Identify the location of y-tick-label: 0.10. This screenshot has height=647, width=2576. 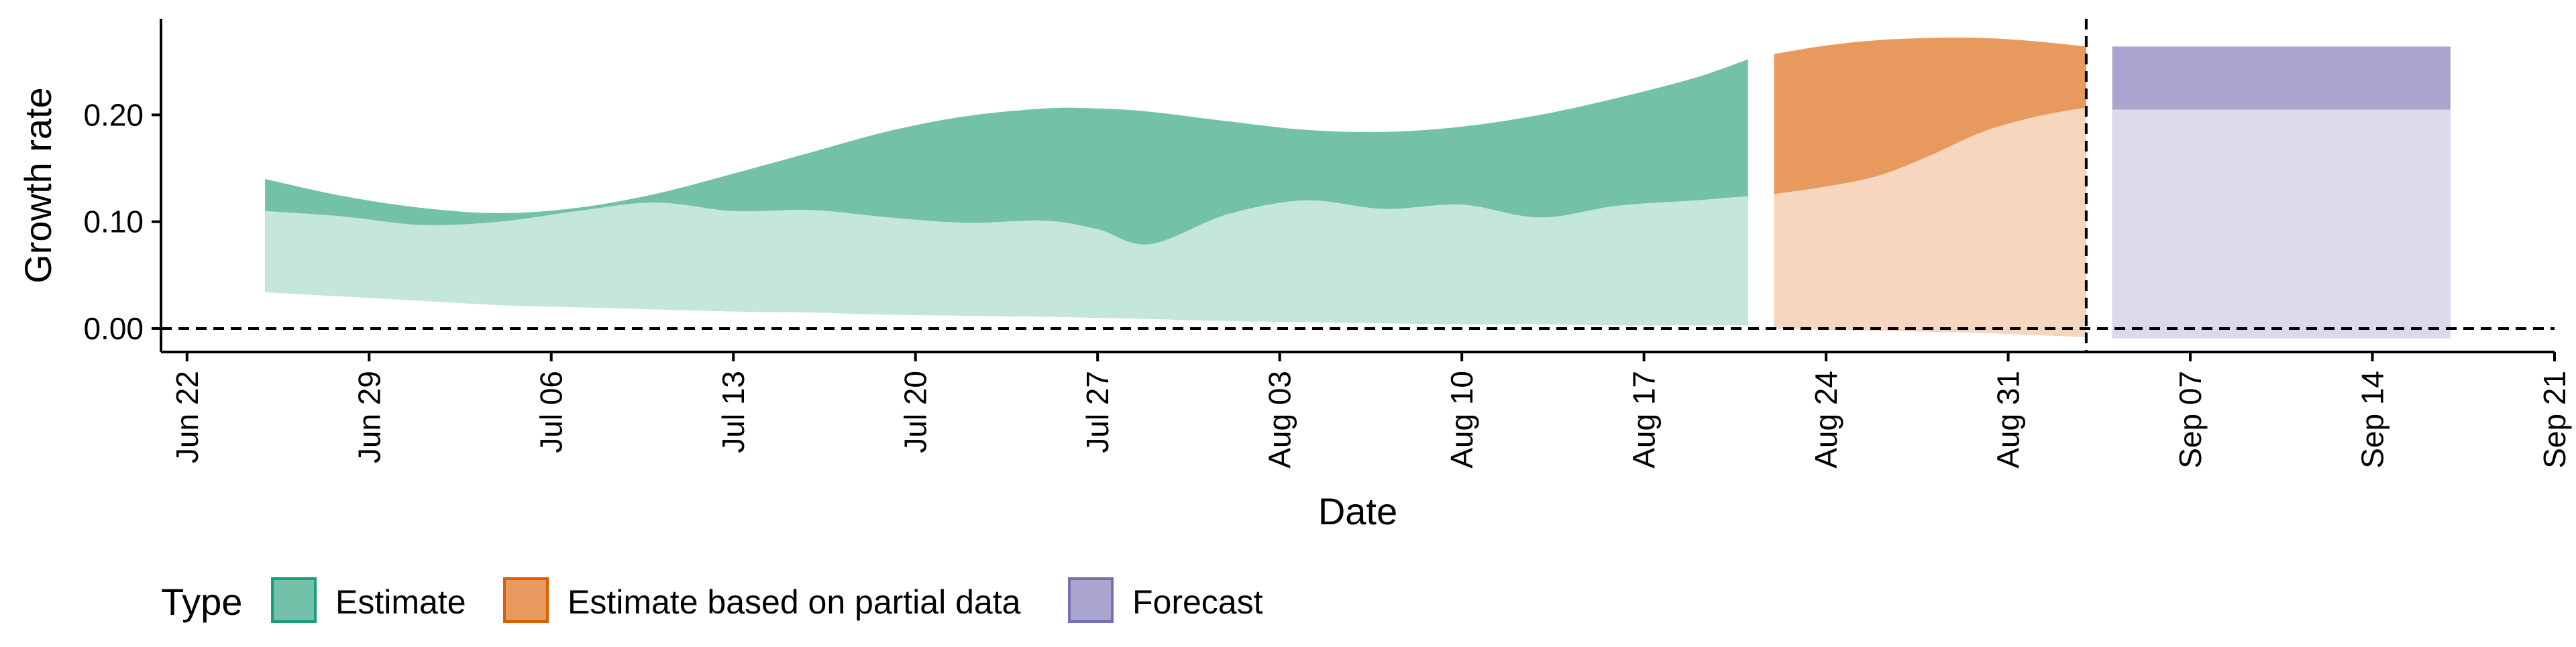
(113, 222).